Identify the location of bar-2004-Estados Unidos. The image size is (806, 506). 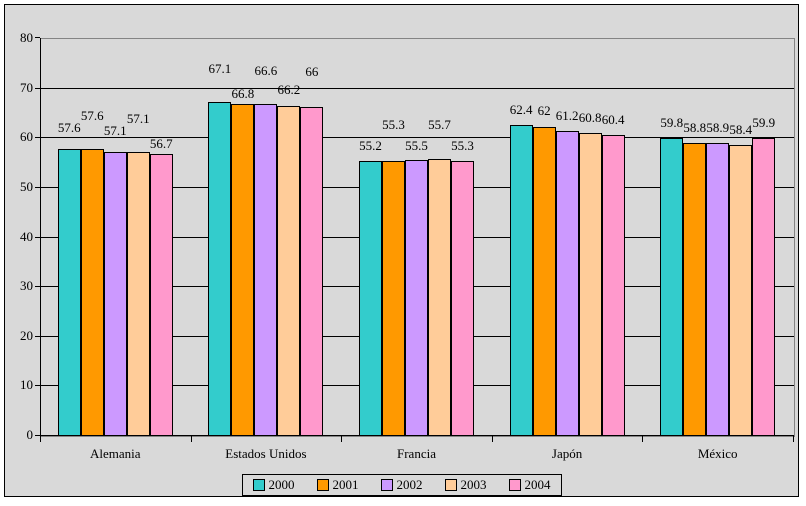
(312, 271).